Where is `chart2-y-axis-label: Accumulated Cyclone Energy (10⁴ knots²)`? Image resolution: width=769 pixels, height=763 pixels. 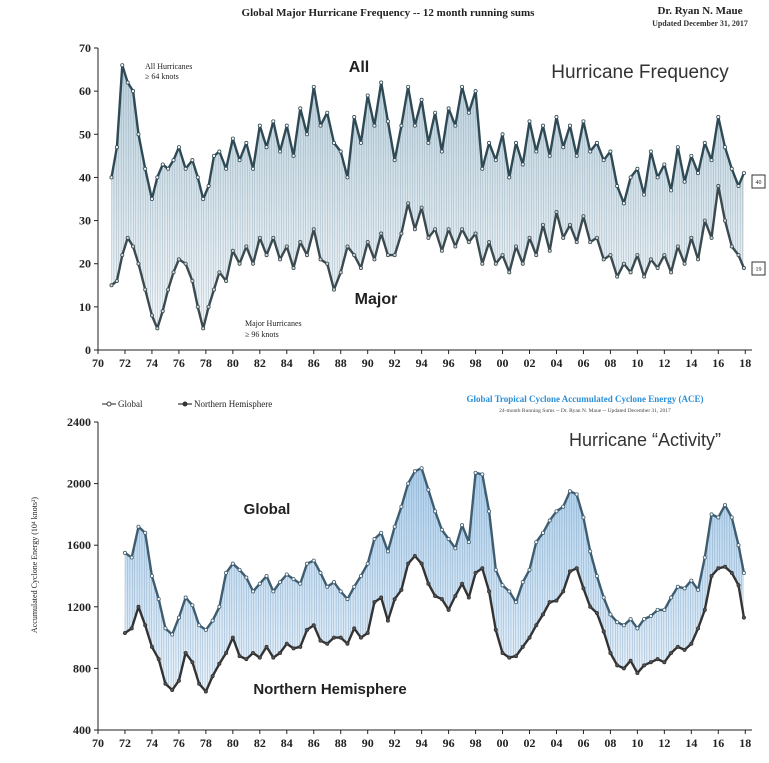
chart2-y-axis-label: Accumulated Cyclone Energy (10⁴ knots²) is located at coordinates (34, 565).